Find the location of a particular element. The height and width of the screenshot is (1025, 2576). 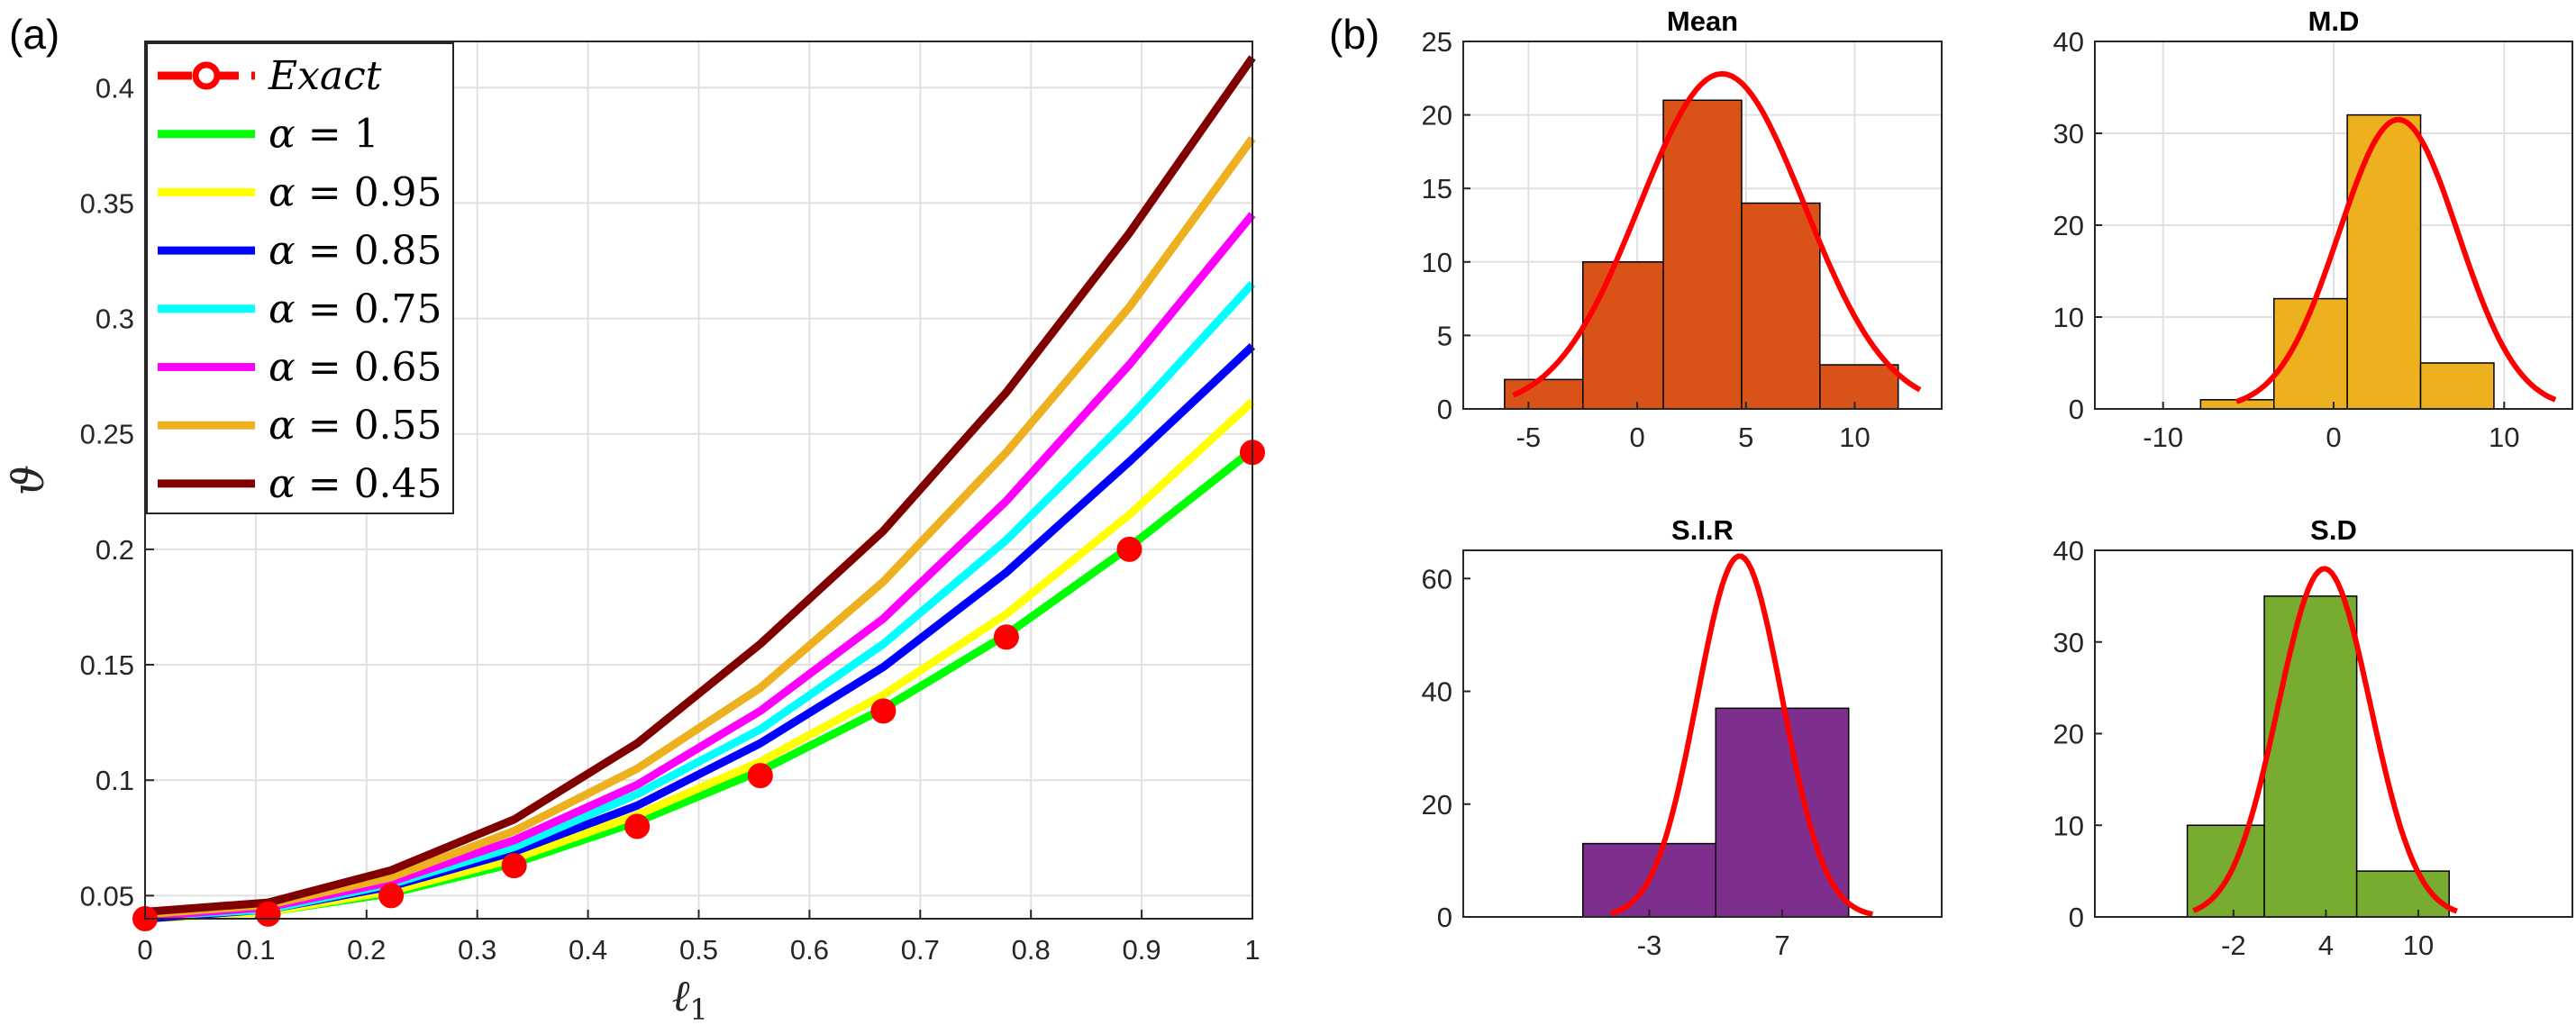

x-axis-label-subscript: 1 is located at coordinates (698, 1009).